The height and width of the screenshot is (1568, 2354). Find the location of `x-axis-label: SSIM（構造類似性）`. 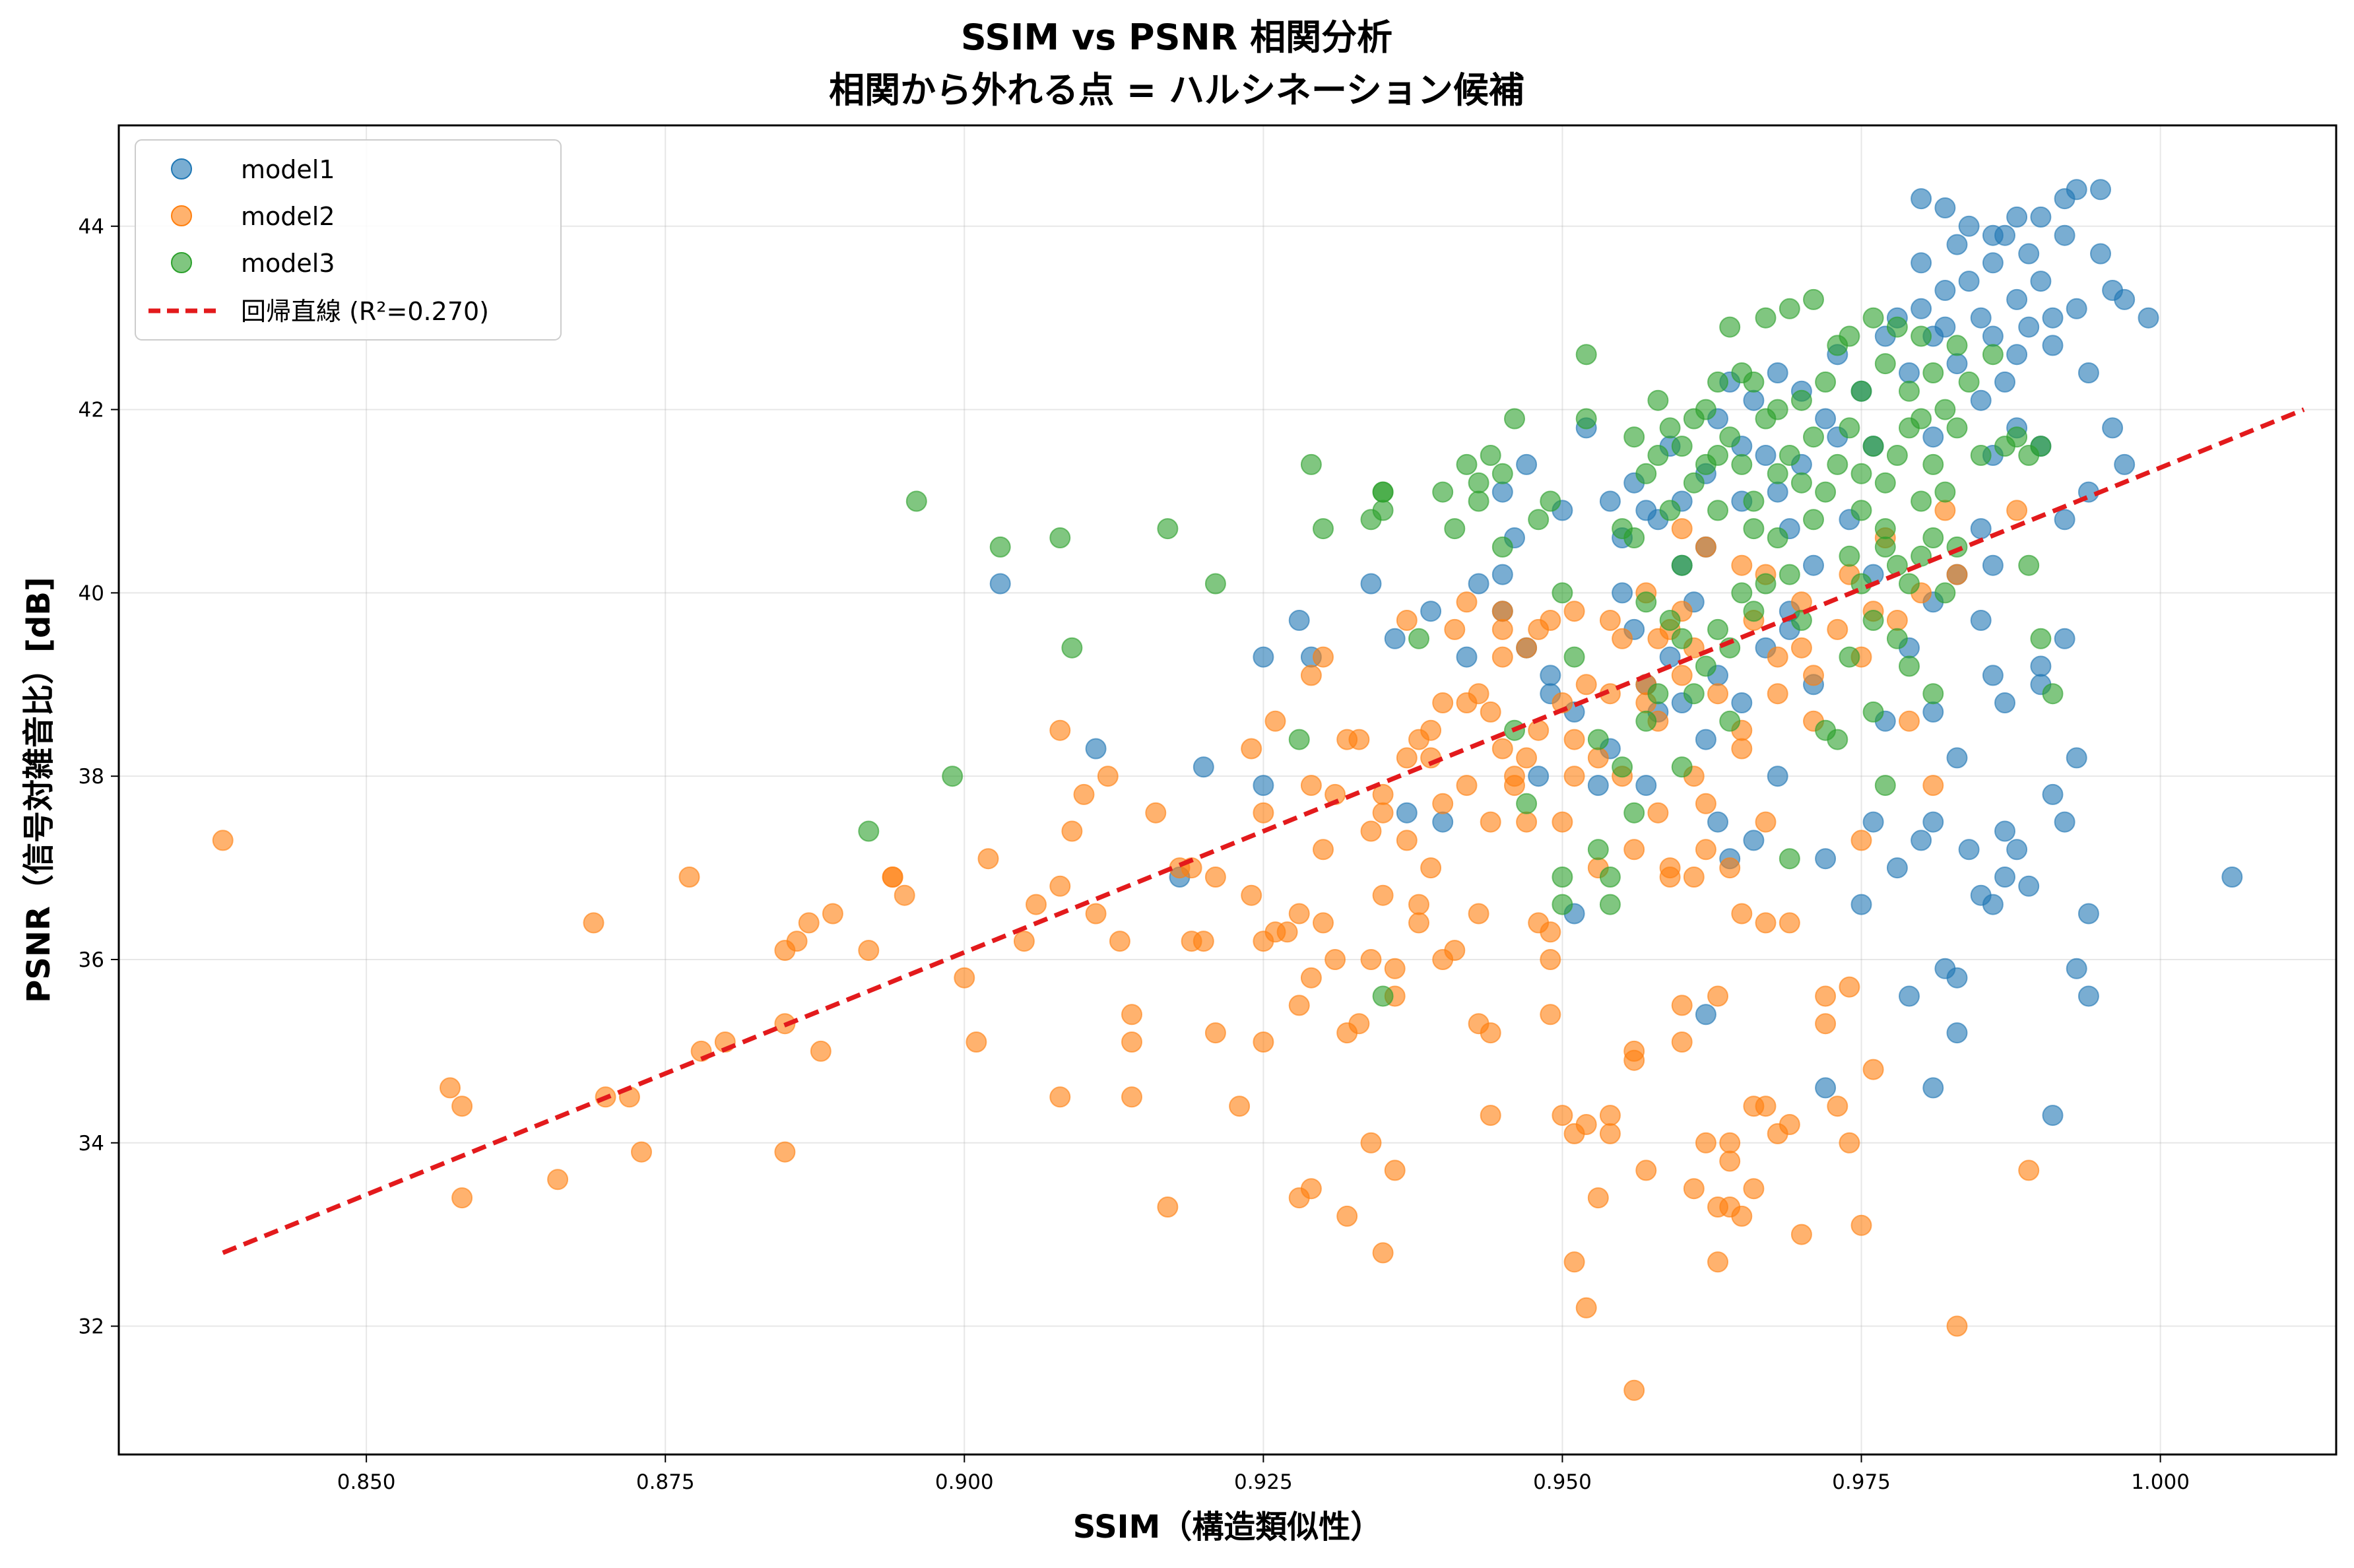

x-axis-label: SSIM（構造類似性） is located at coordinates (1228, 1527).